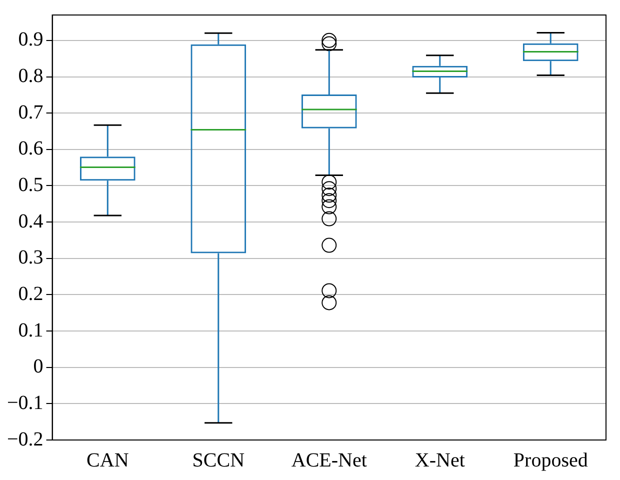  I want to click on y-tick-label: 0.3, so click(31, 257).